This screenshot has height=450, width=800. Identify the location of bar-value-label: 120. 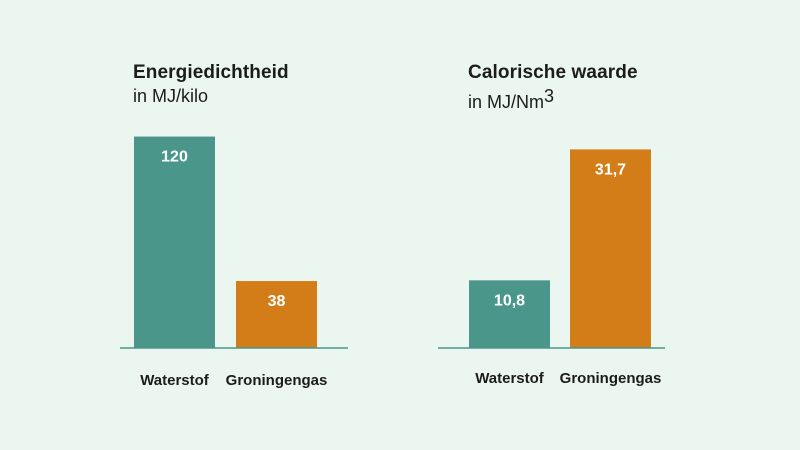
(174, 157).